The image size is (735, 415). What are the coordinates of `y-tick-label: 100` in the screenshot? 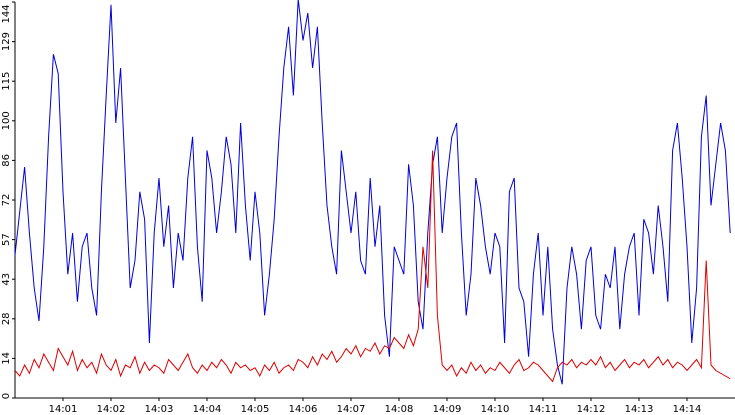 It's located at (6, 120).